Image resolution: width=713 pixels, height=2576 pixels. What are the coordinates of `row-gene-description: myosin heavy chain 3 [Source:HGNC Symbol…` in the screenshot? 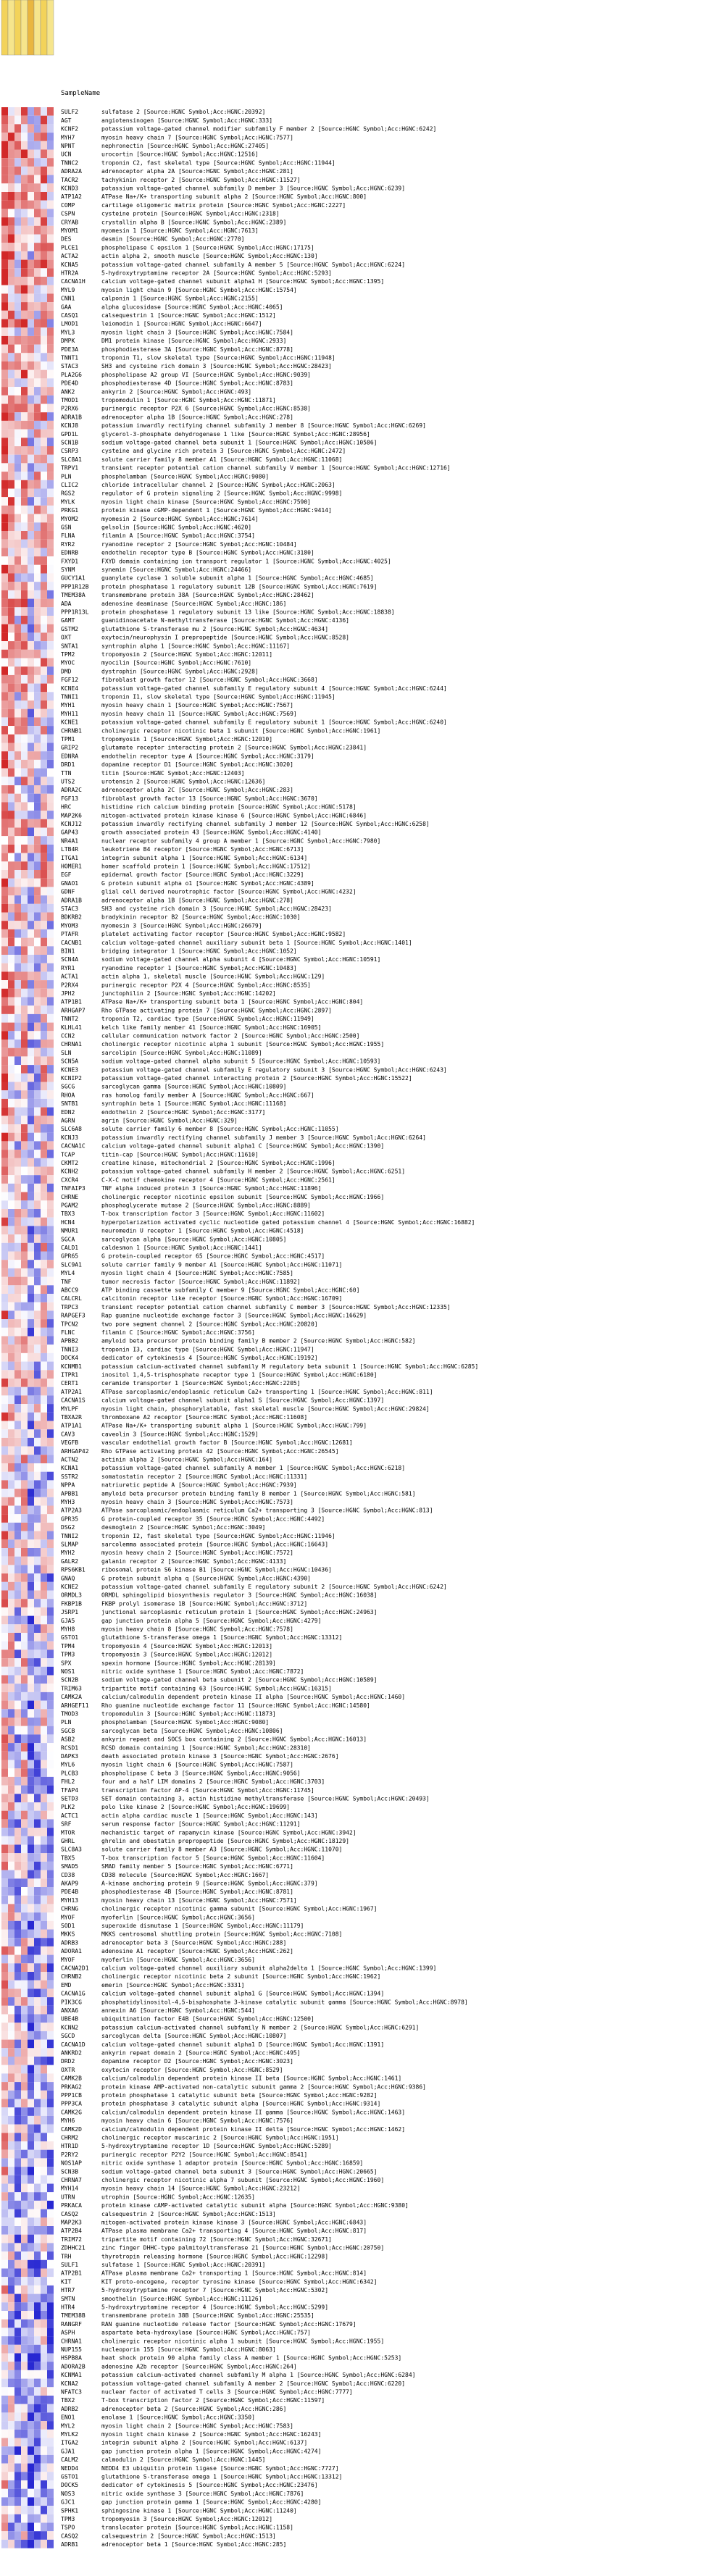 It's located at (197, 1502).